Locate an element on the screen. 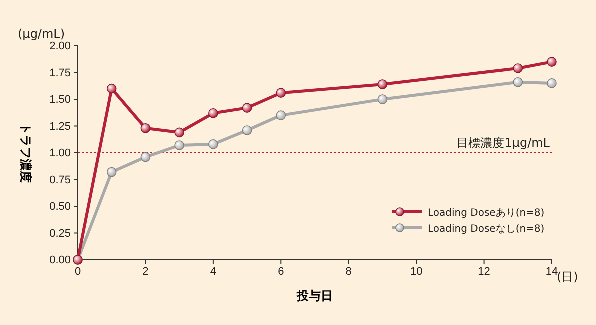 This screenshot has width=596, height=325. ref-line-label: 目標濃度1μg/mL is located at coordinates (503, 143).